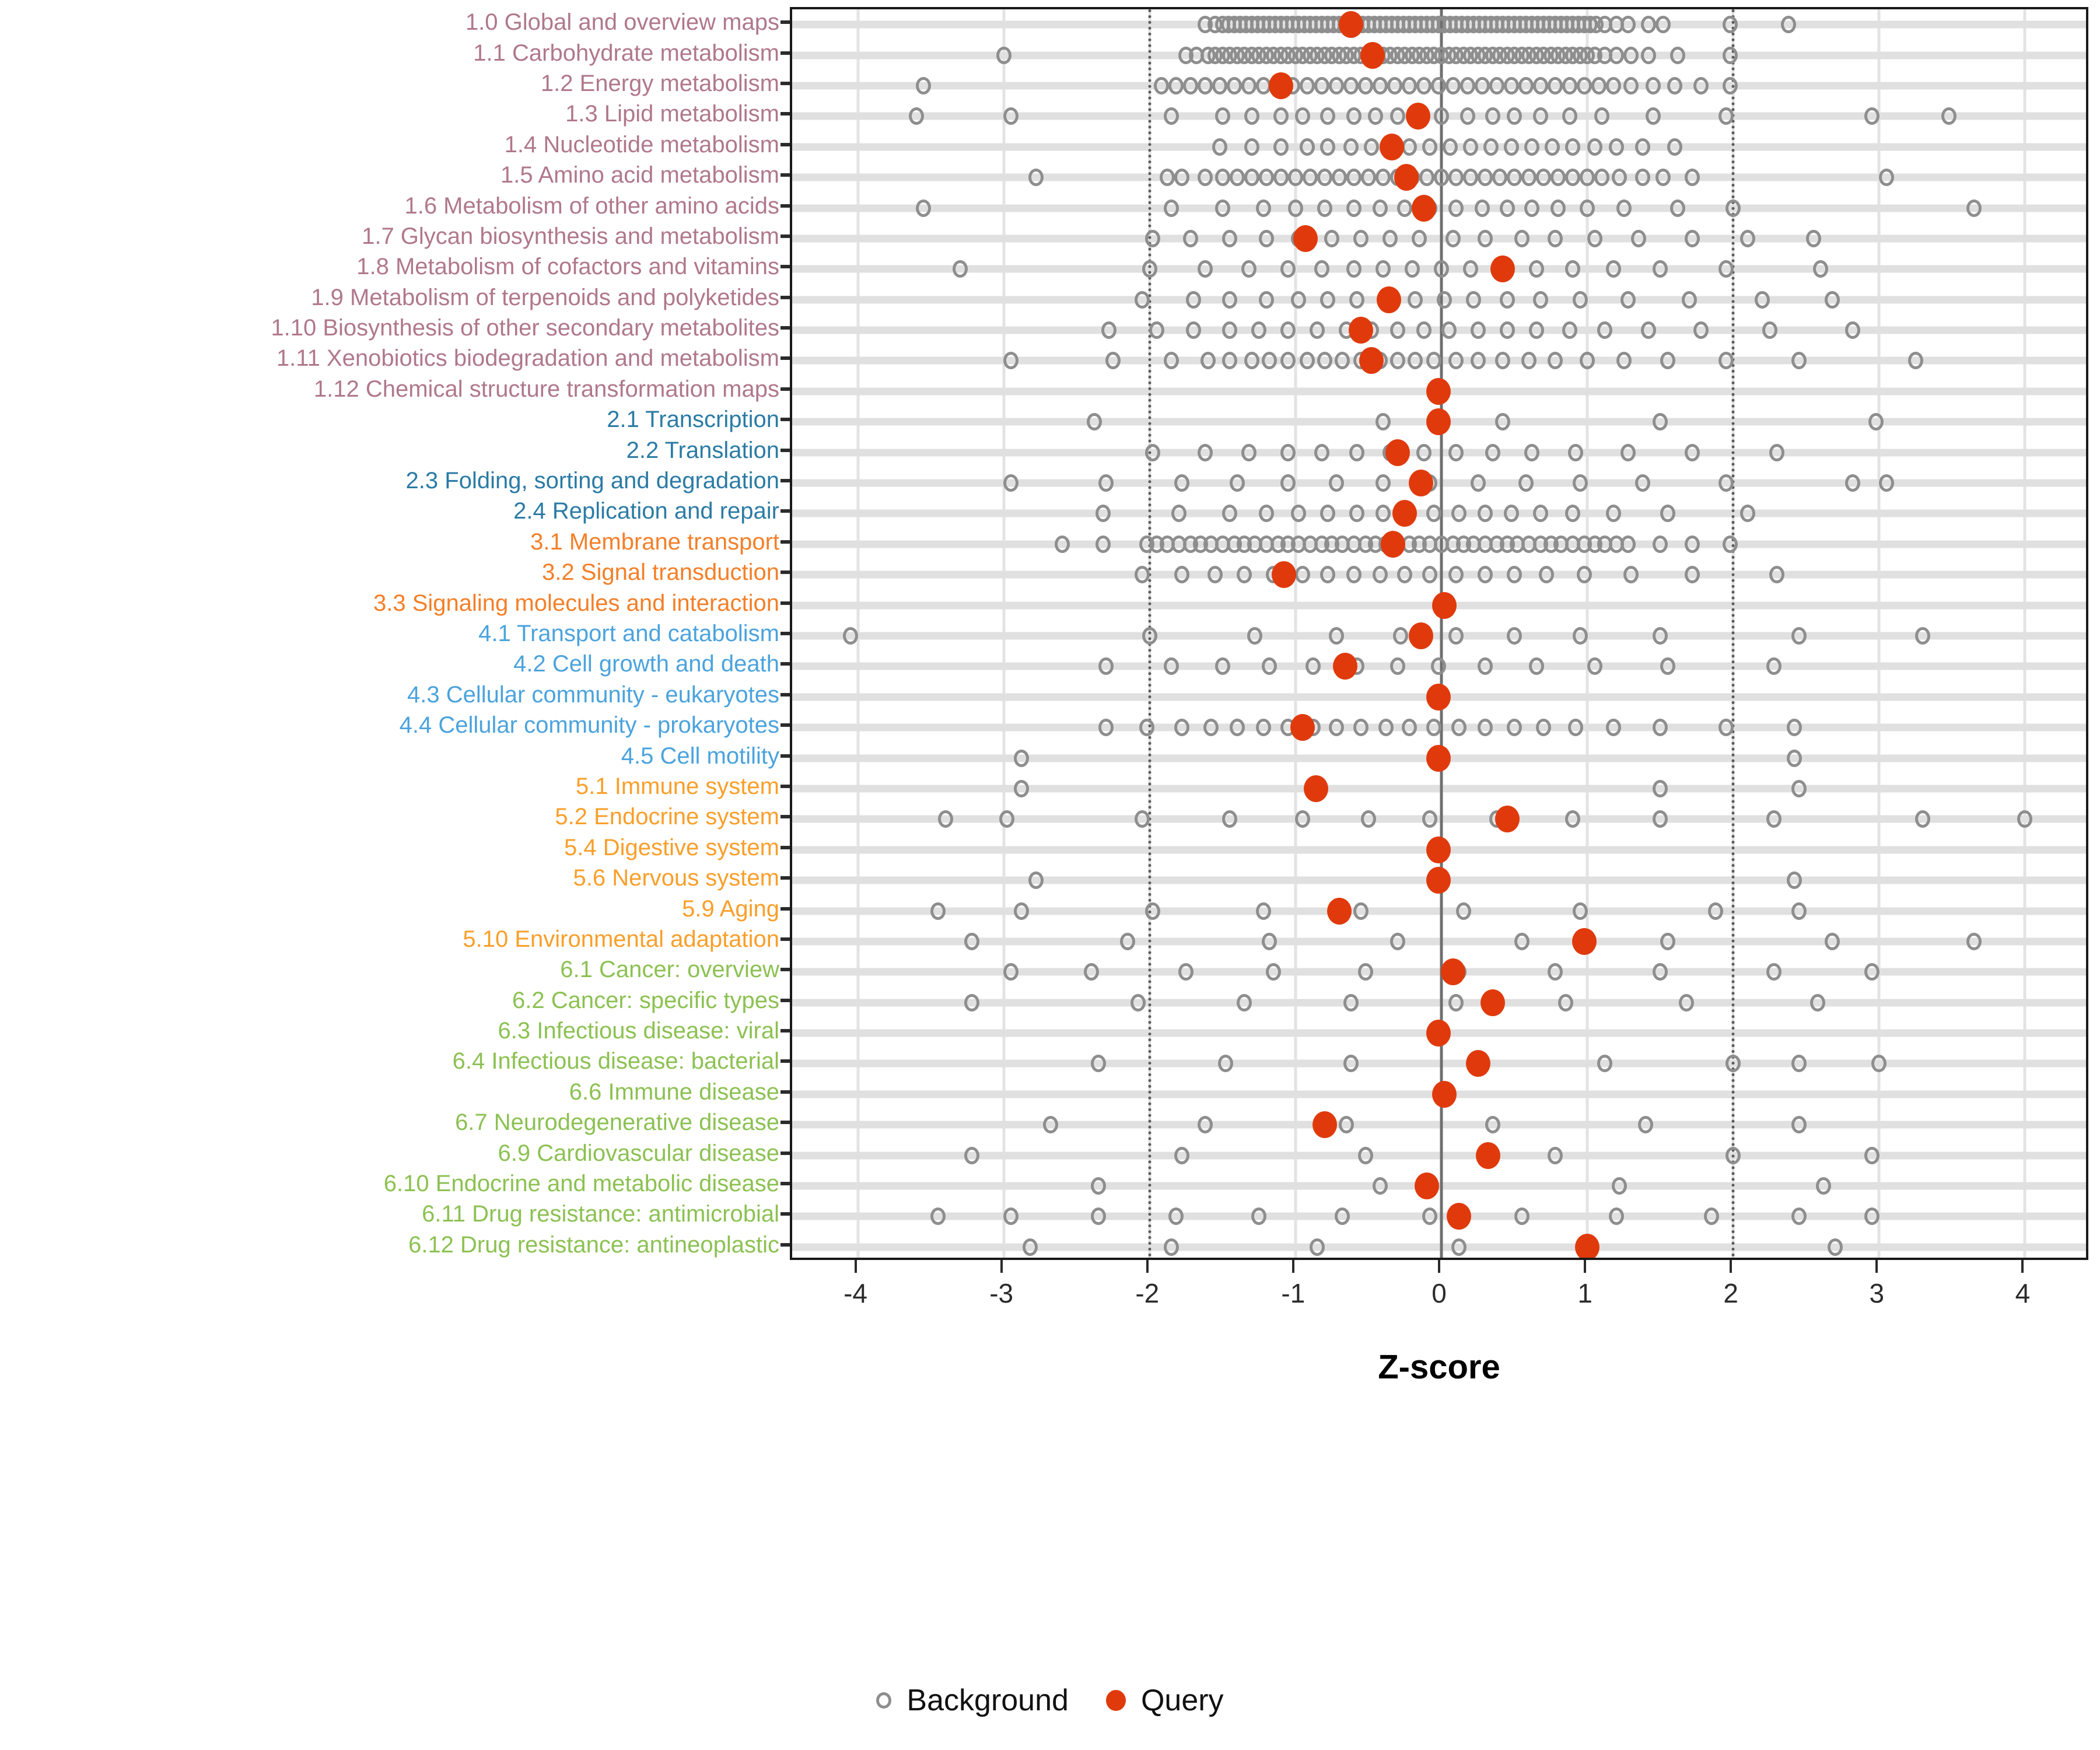  What do you see at coordinates (1441, 633) in the screenshot?
I see `reference-line-zero` at bounding box center [1441, 633].